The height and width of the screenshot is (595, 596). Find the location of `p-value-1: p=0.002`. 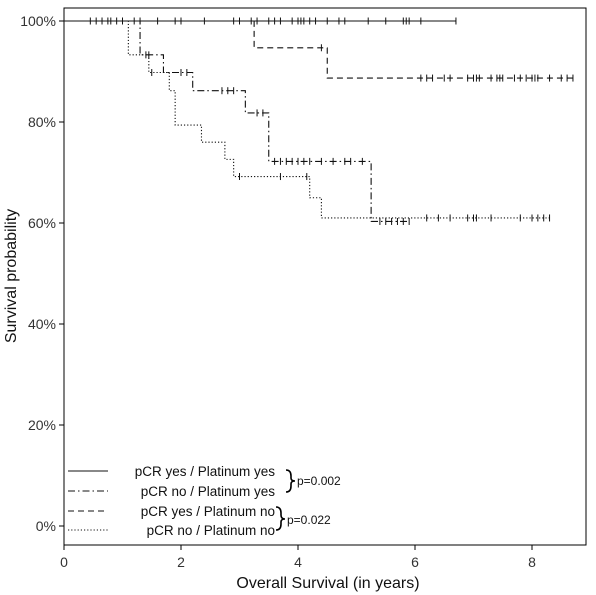

p-value-1: p=0.002 is located at coordinates (319, 481).